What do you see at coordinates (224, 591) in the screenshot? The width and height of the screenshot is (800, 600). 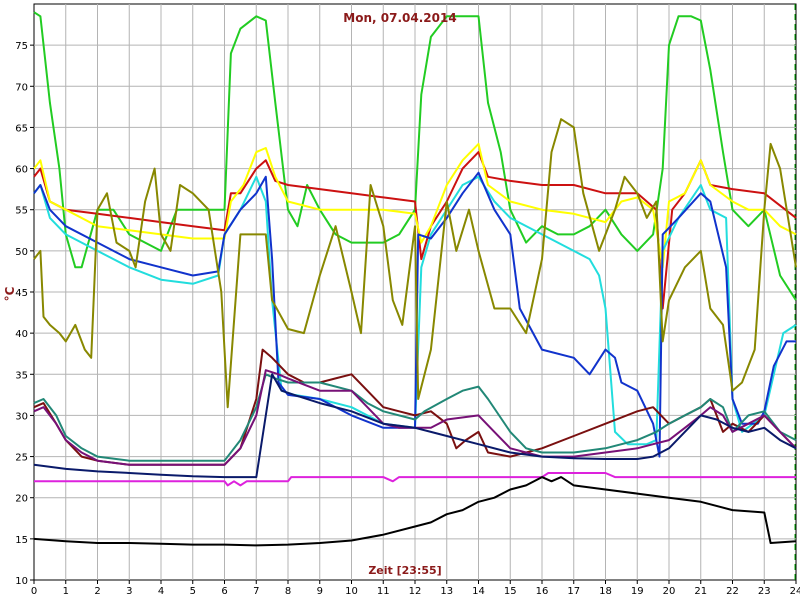 I see `x-tick-label: 6` at bounding box center [224, 591].